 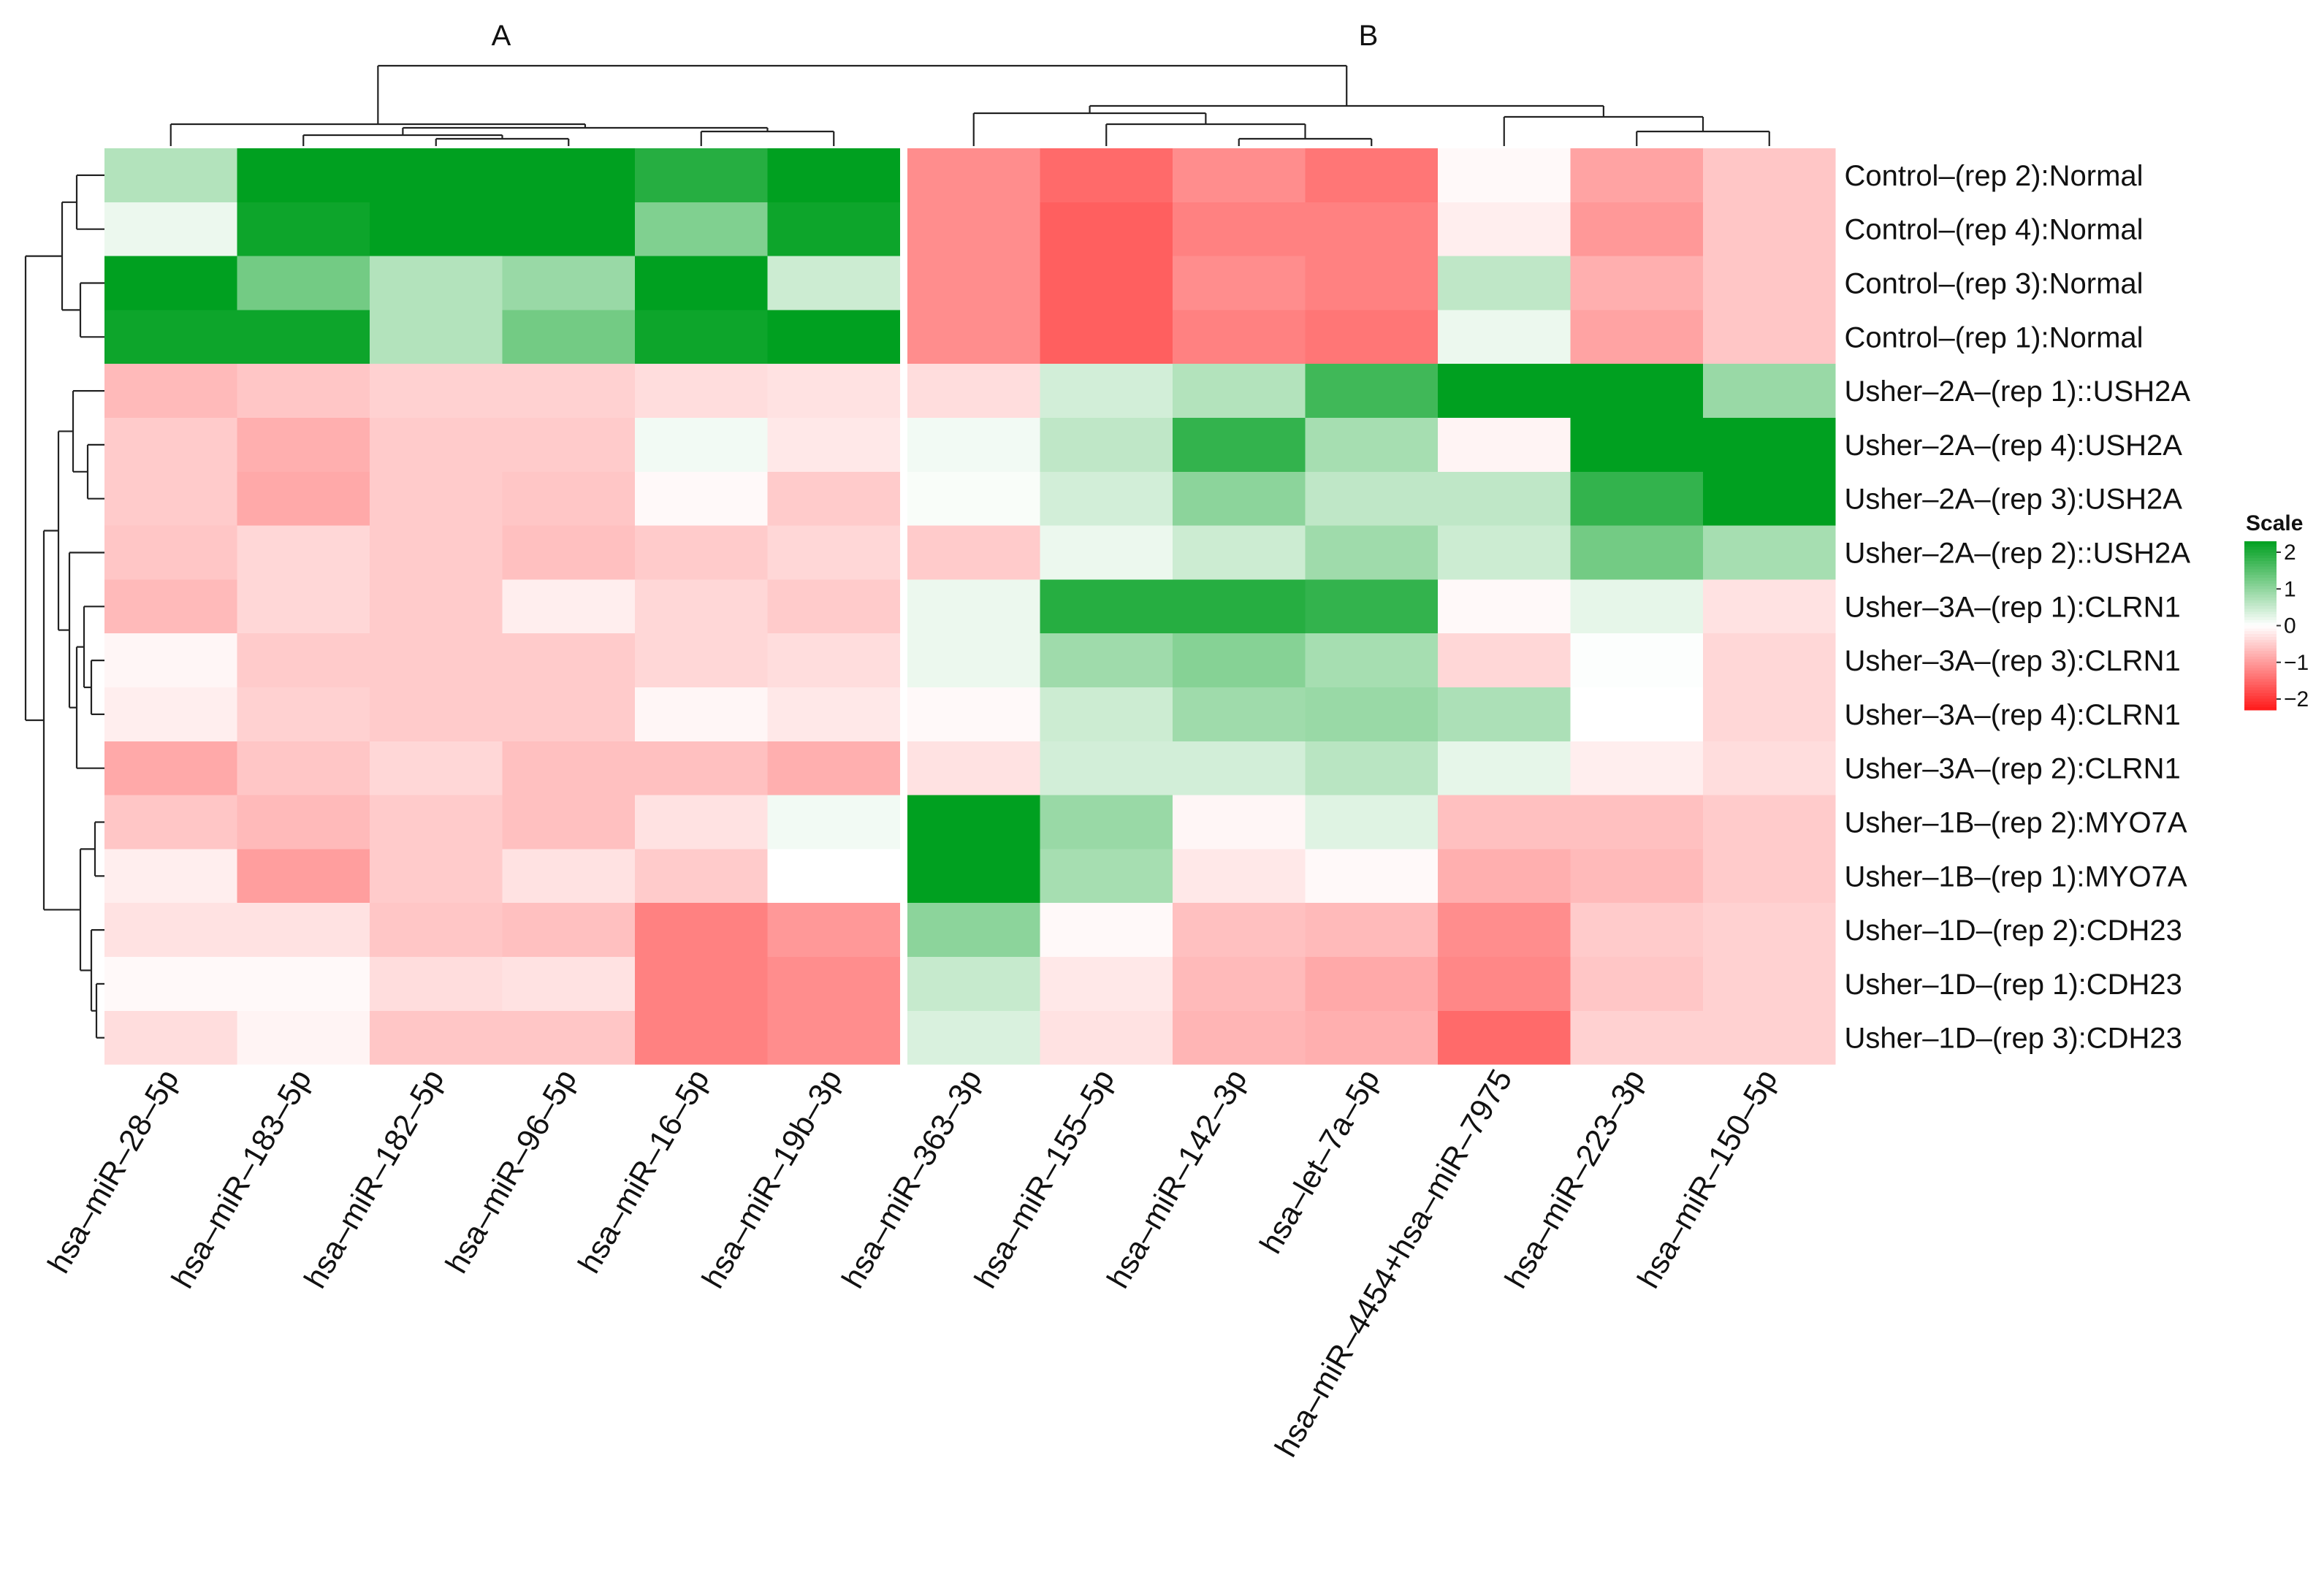 I want to click on row-dendrogram, so click(x=64, y=607).